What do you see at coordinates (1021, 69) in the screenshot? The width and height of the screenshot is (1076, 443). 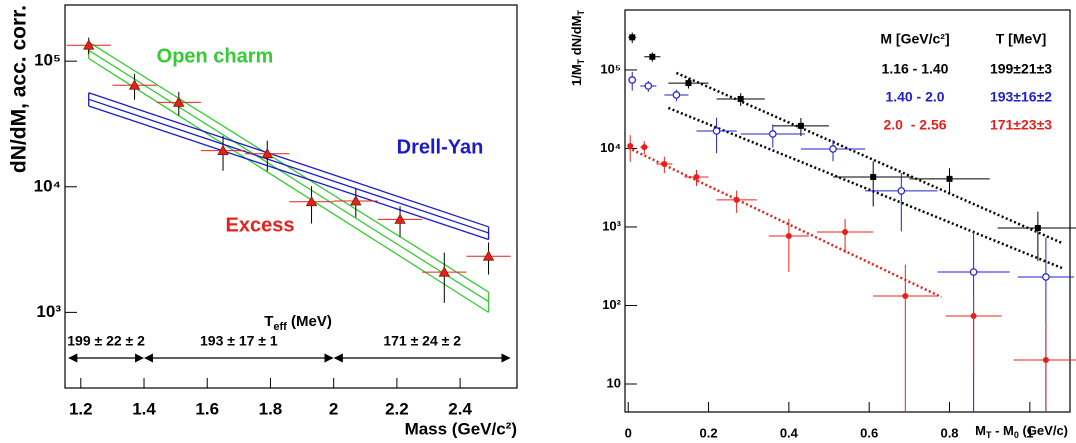 I see `legend-temperature: 199±21±3` at bounding box center [1021, 69].